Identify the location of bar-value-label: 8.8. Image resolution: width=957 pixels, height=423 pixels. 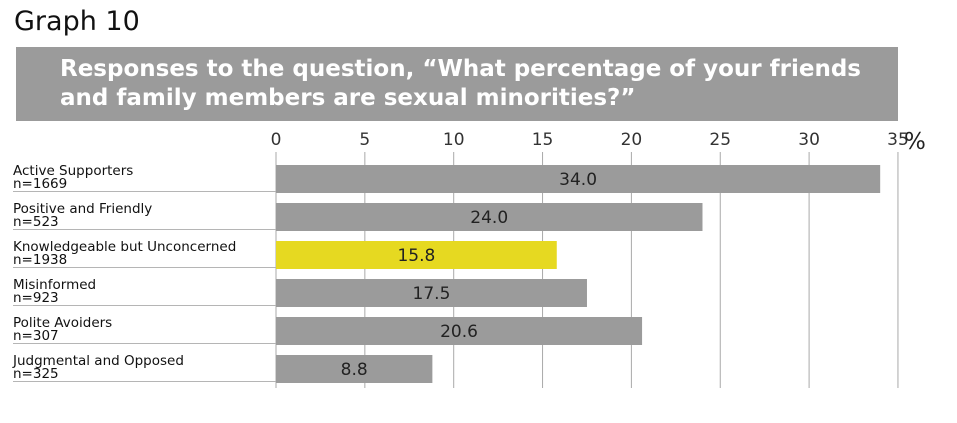
(354, 370).